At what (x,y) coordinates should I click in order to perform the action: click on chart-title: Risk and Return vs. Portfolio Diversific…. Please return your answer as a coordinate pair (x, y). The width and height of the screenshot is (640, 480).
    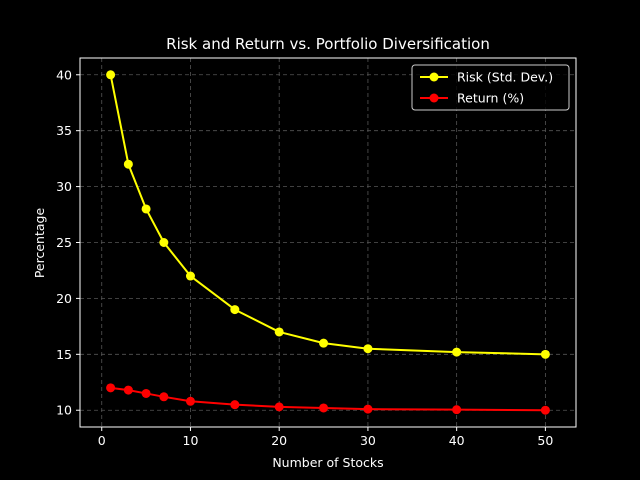
    Looking at the image, I should click on (328, 44).